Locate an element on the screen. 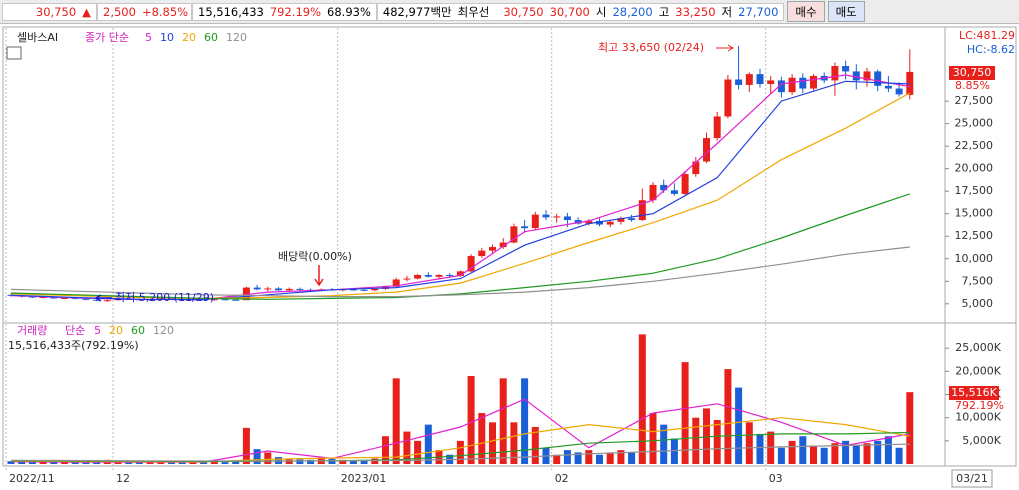 The image size is (1019, 490). ma-label: 단순 is located at coordinates (75, 330).